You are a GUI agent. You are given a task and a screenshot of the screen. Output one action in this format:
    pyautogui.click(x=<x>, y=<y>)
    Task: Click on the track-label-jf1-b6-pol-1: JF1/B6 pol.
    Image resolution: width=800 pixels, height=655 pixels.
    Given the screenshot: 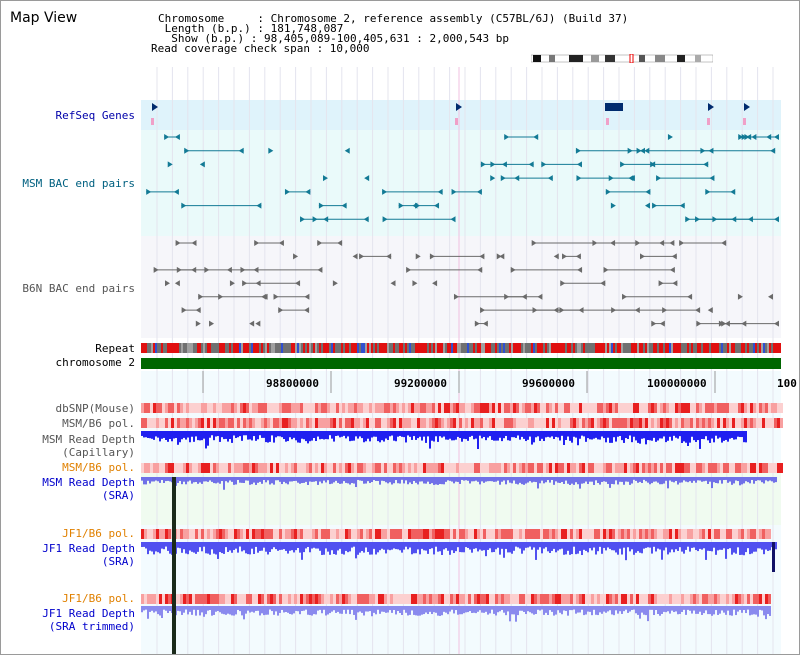 What is the action you would take?
    pyautogui.click(x=98, y=533)
    